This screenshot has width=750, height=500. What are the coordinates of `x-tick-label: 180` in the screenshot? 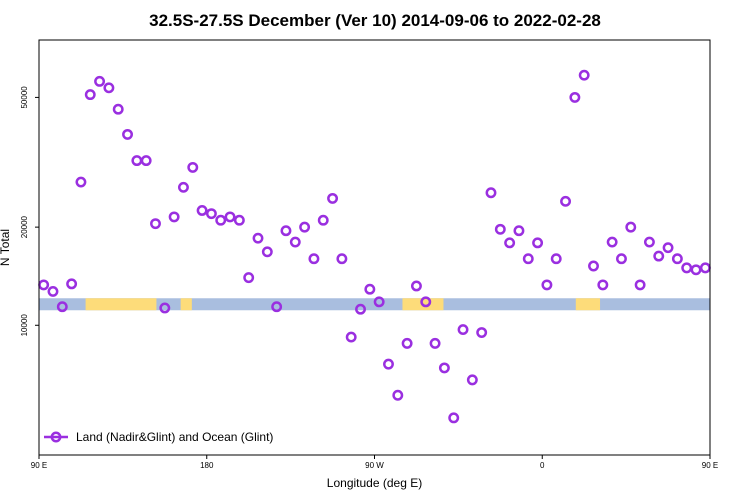 It's located at (207, 465).